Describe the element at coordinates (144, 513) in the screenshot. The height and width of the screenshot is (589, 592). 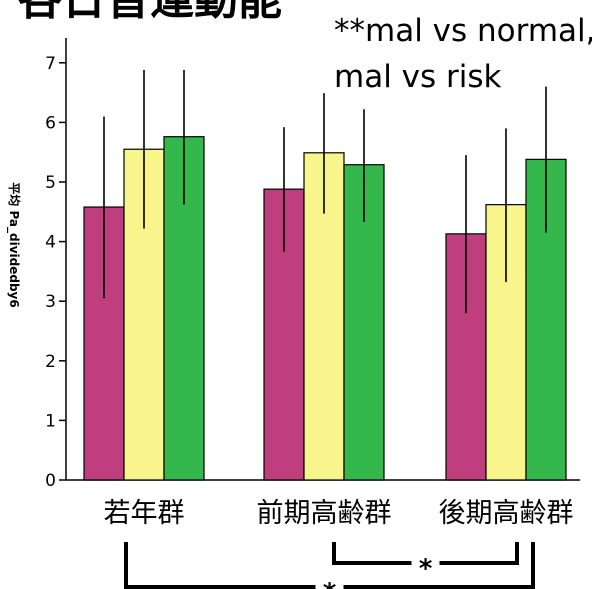
I see `x-tick-label-1: 若年群` at that location.